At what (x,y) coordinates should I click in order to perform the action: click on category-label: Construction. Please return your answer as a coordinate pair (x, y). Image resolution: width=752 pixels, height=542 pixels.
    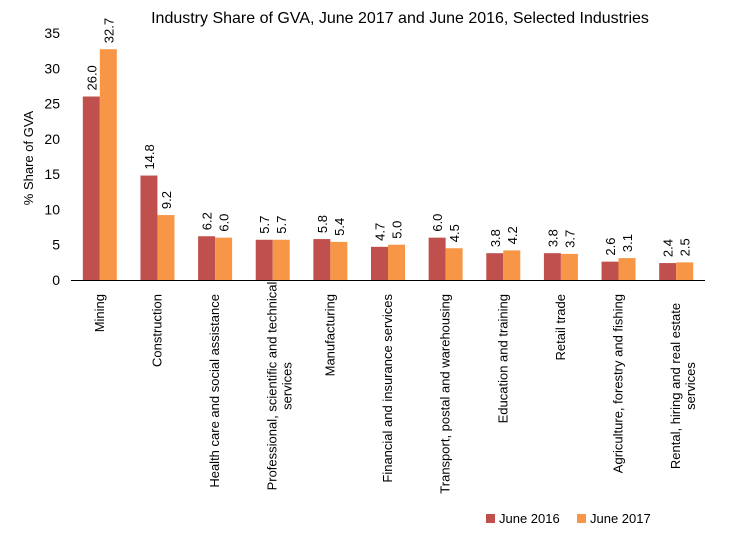
    Looking at the image, I should click on (156, 330).